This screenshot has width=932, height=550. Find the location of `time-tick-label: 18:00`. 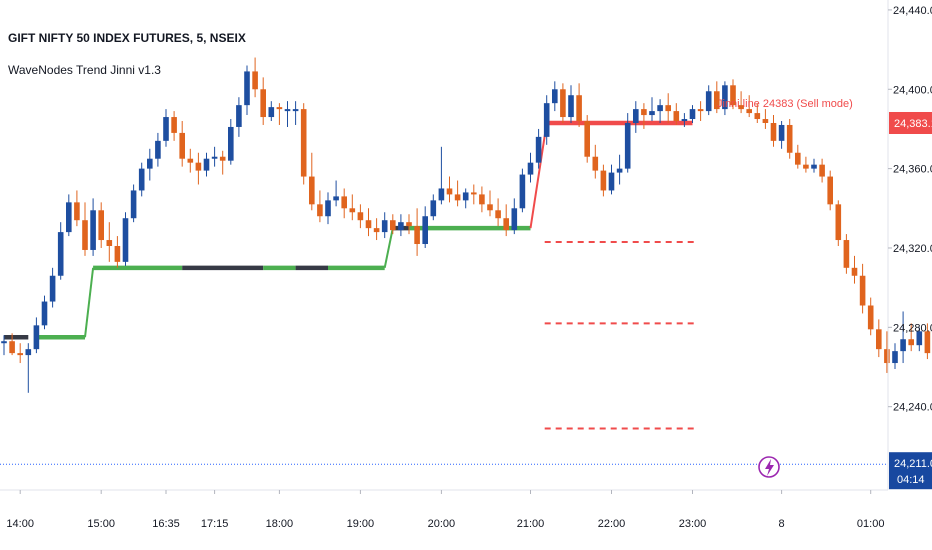

time-tick-label: 18:00 is located at coordinates (280, 524).